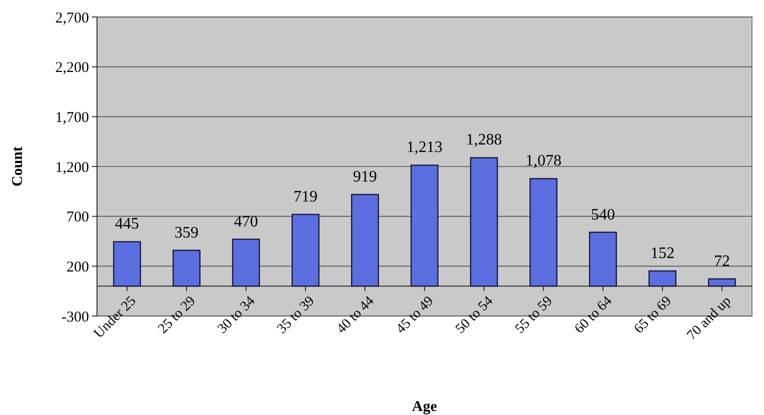  What do you see at coordinates (653, 315) in the screenshot?
I see `x-tick-label: 65 to 69` at bounding box center [653, 315].